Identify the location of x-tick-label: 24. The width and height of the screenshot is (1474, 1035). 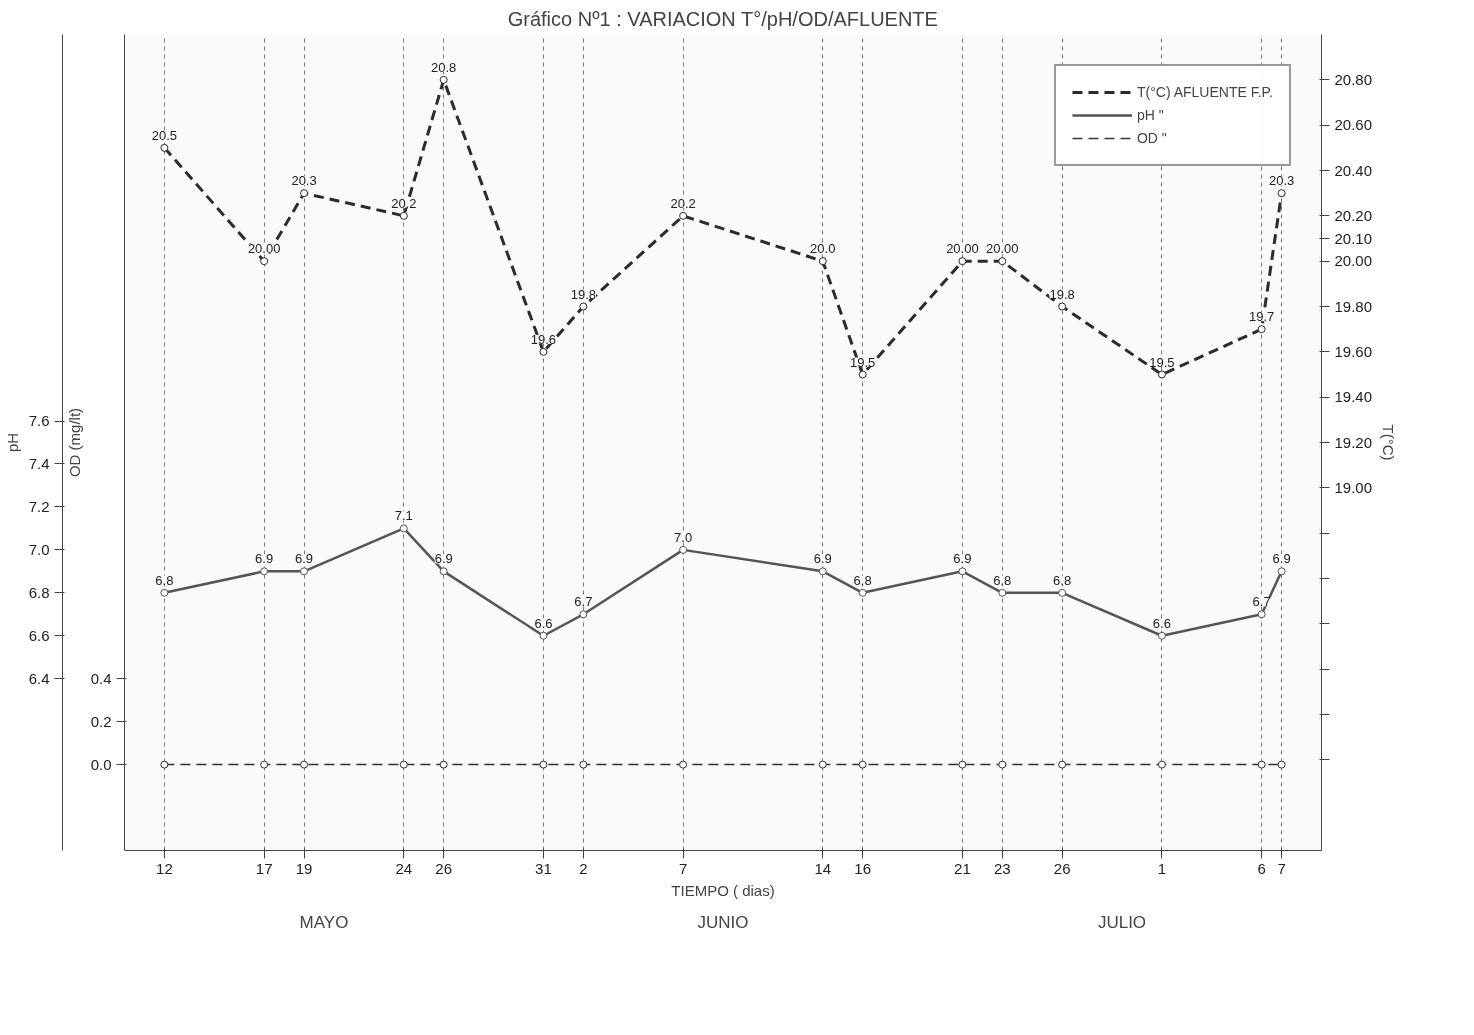
(404, 868).